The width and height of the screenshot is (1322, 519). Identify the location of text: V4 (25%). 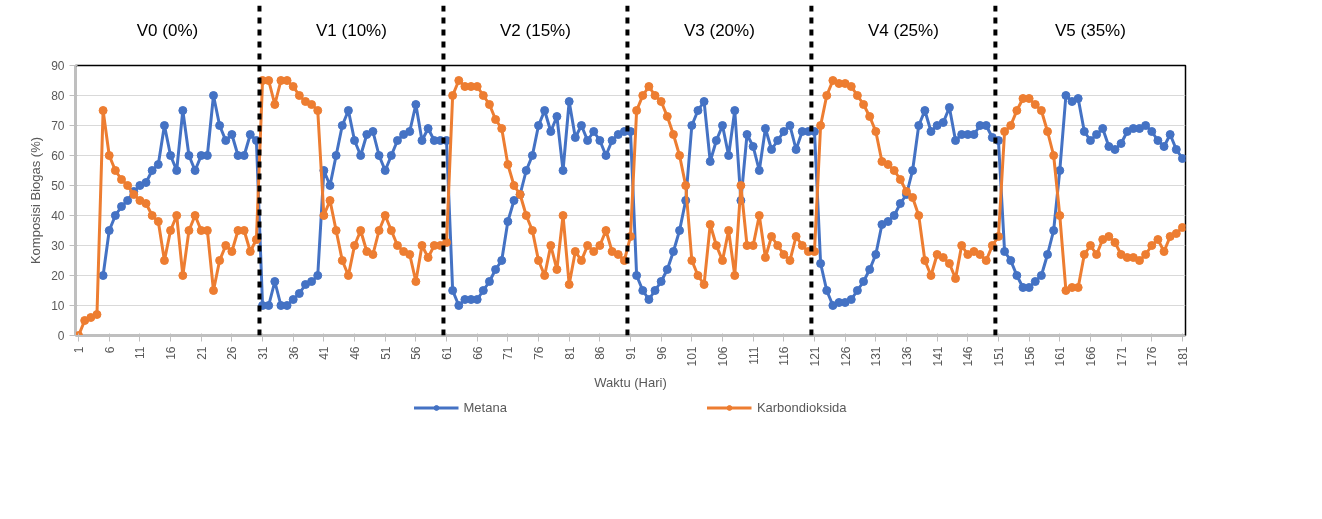
(903, 30).